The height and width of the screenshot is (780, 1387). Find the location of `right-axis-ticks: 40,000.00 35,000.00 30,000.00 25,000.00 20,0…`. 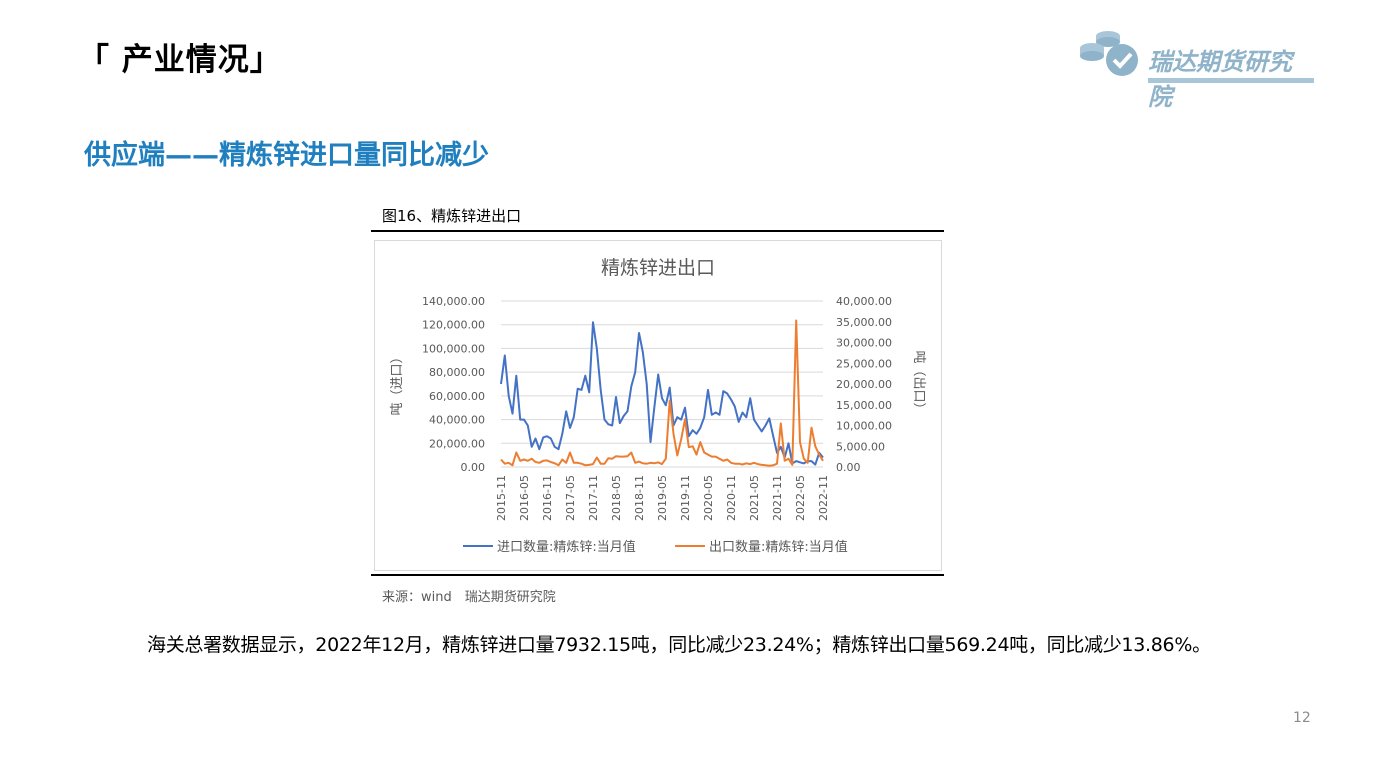

right-axis-ticks: 40,000.00 35,000.00 30,000.00 25,000.00 20,0… is located at coordinates (864, 384).